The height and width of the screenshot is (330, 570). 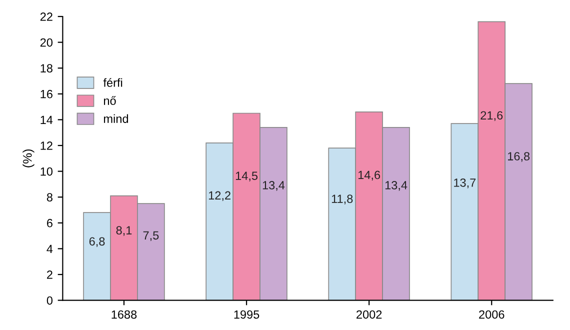 I want to click on data-label: 13,7, so click(x=465, y=183).